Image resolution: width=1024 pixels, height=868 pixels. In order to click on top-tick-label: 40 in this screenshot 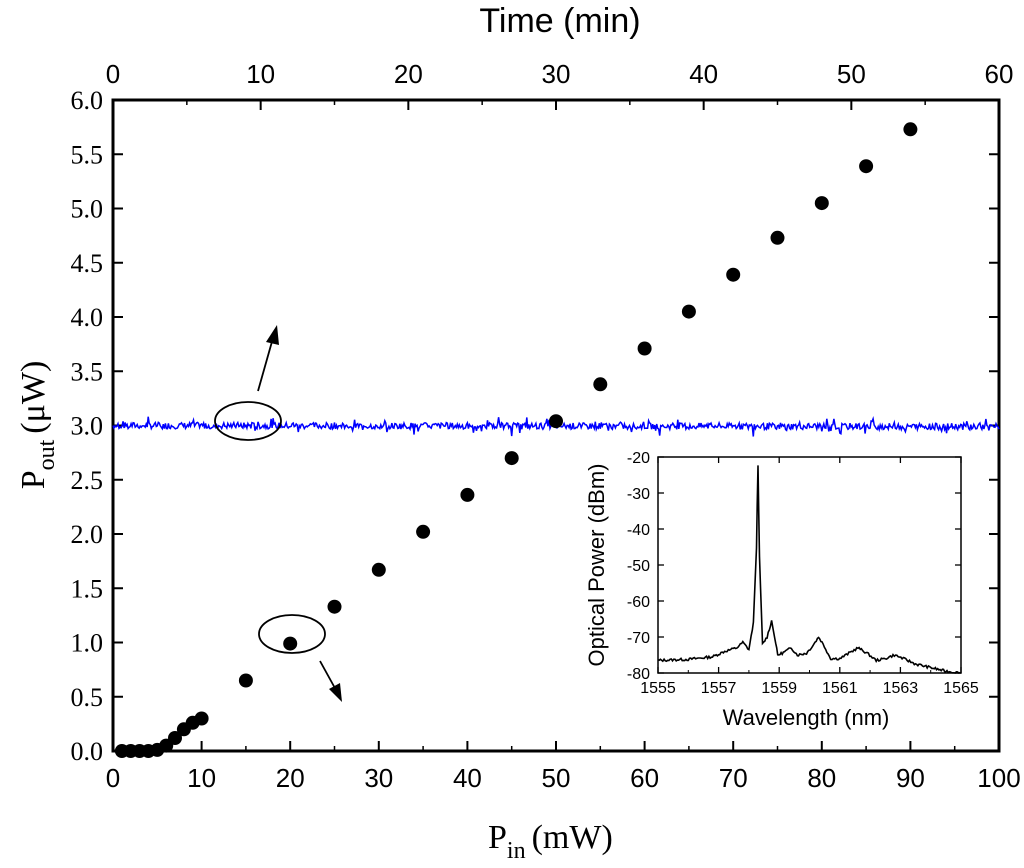, I will do `click(703, 74)`.